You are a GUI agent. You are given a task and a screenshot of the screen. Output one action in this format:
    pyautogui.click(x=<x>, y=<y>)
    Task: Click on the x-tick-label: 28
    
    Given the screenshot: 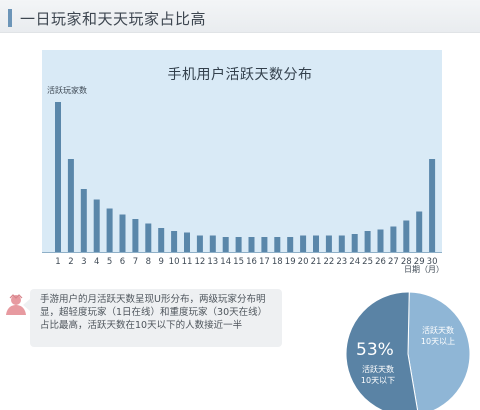 What is the action you would take?
    pyautogui.click(x=406, y=262)
    